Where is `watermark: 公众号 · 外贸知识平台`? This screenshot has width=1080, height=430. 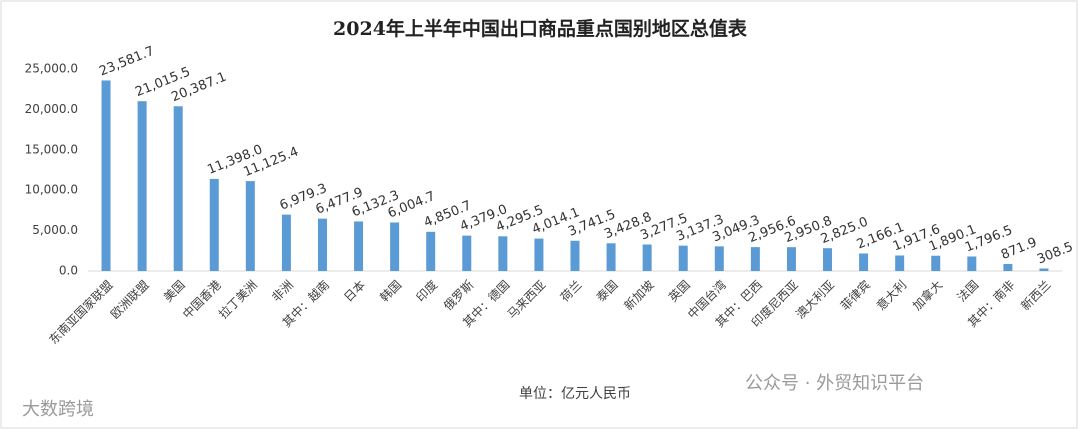 watermark: 公众号 · 外贸知识平台 is located at coordinates (834, 383).